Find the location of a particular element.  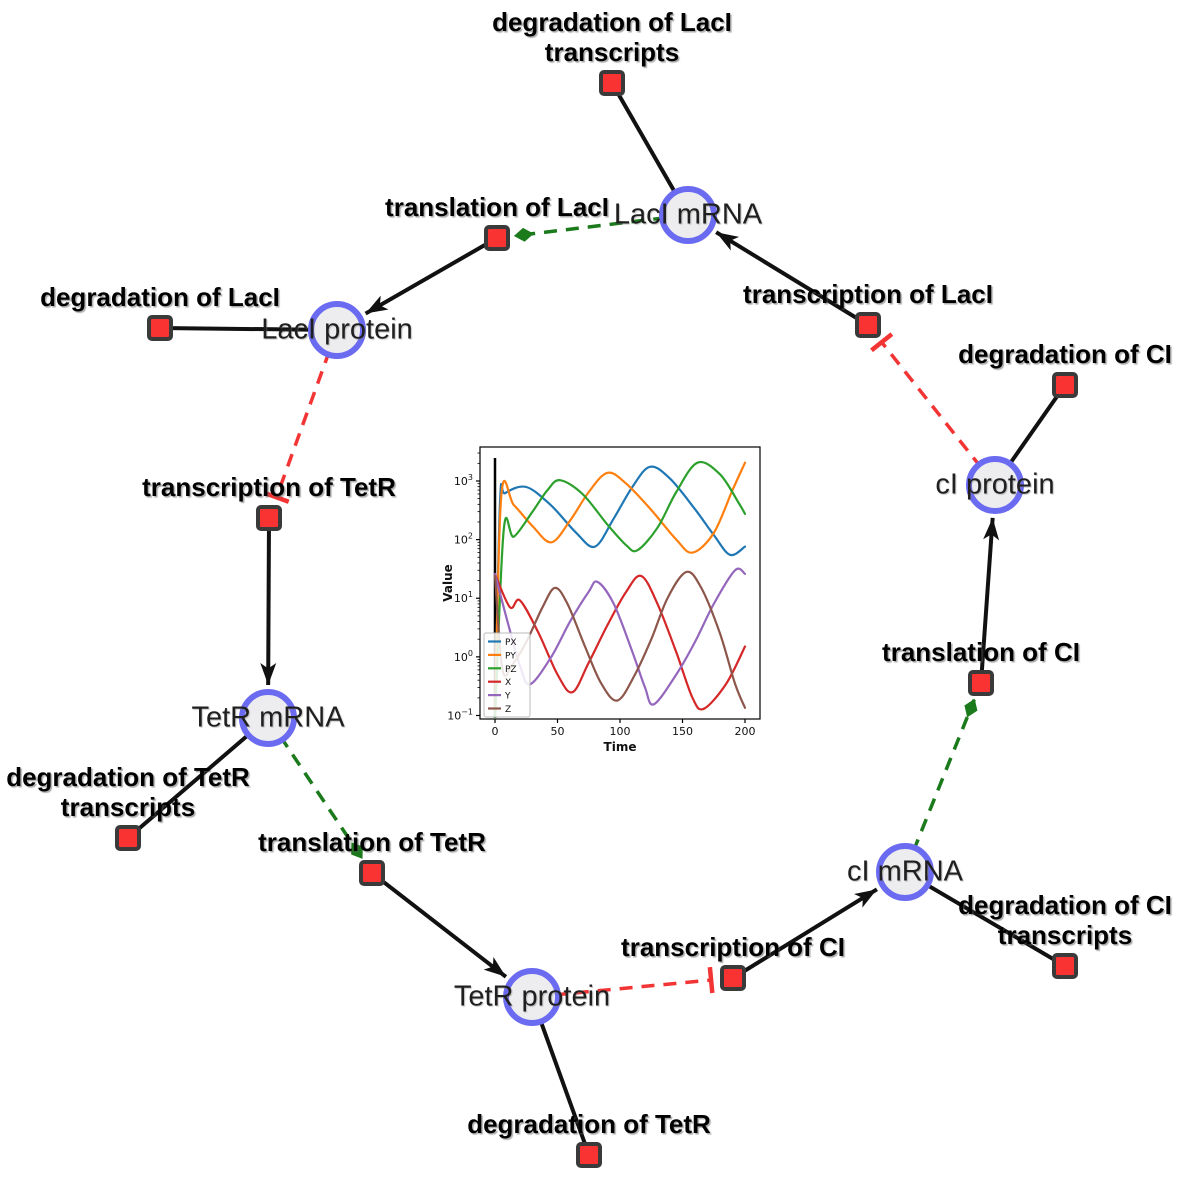

legend-label-PY: PY is located at coordinates (510, 656).